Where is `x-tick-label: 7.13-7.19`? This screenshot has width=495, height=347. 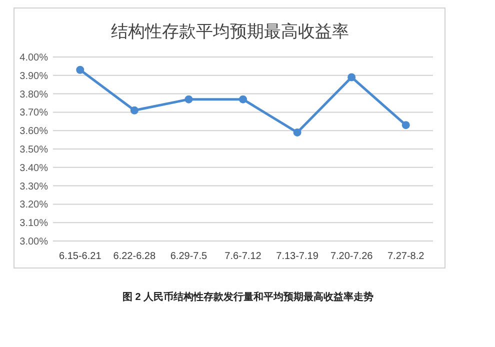
x-tick-label: 7.13-7.19 is located at coordinates (297, 256).